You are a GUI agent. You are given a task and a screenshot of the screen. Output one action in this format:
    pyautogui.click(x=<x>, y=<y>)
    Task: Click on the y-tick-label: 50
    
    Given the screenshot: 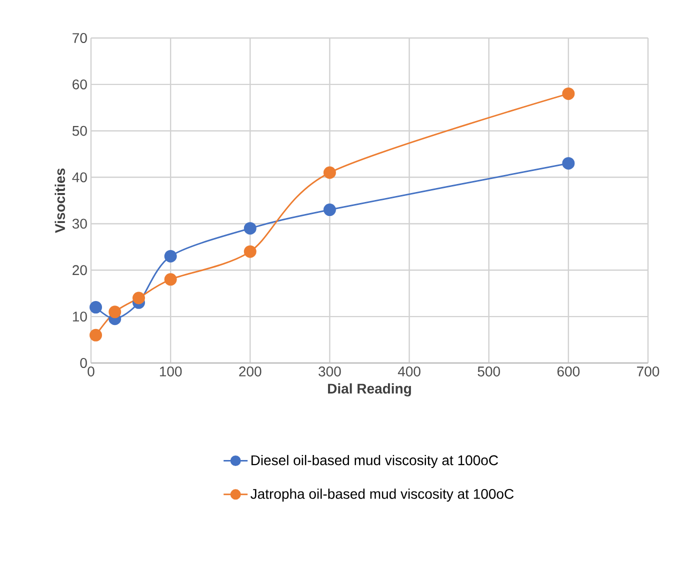 What is the action you would take?
    pyautogui.click(x=79, y=131)
    